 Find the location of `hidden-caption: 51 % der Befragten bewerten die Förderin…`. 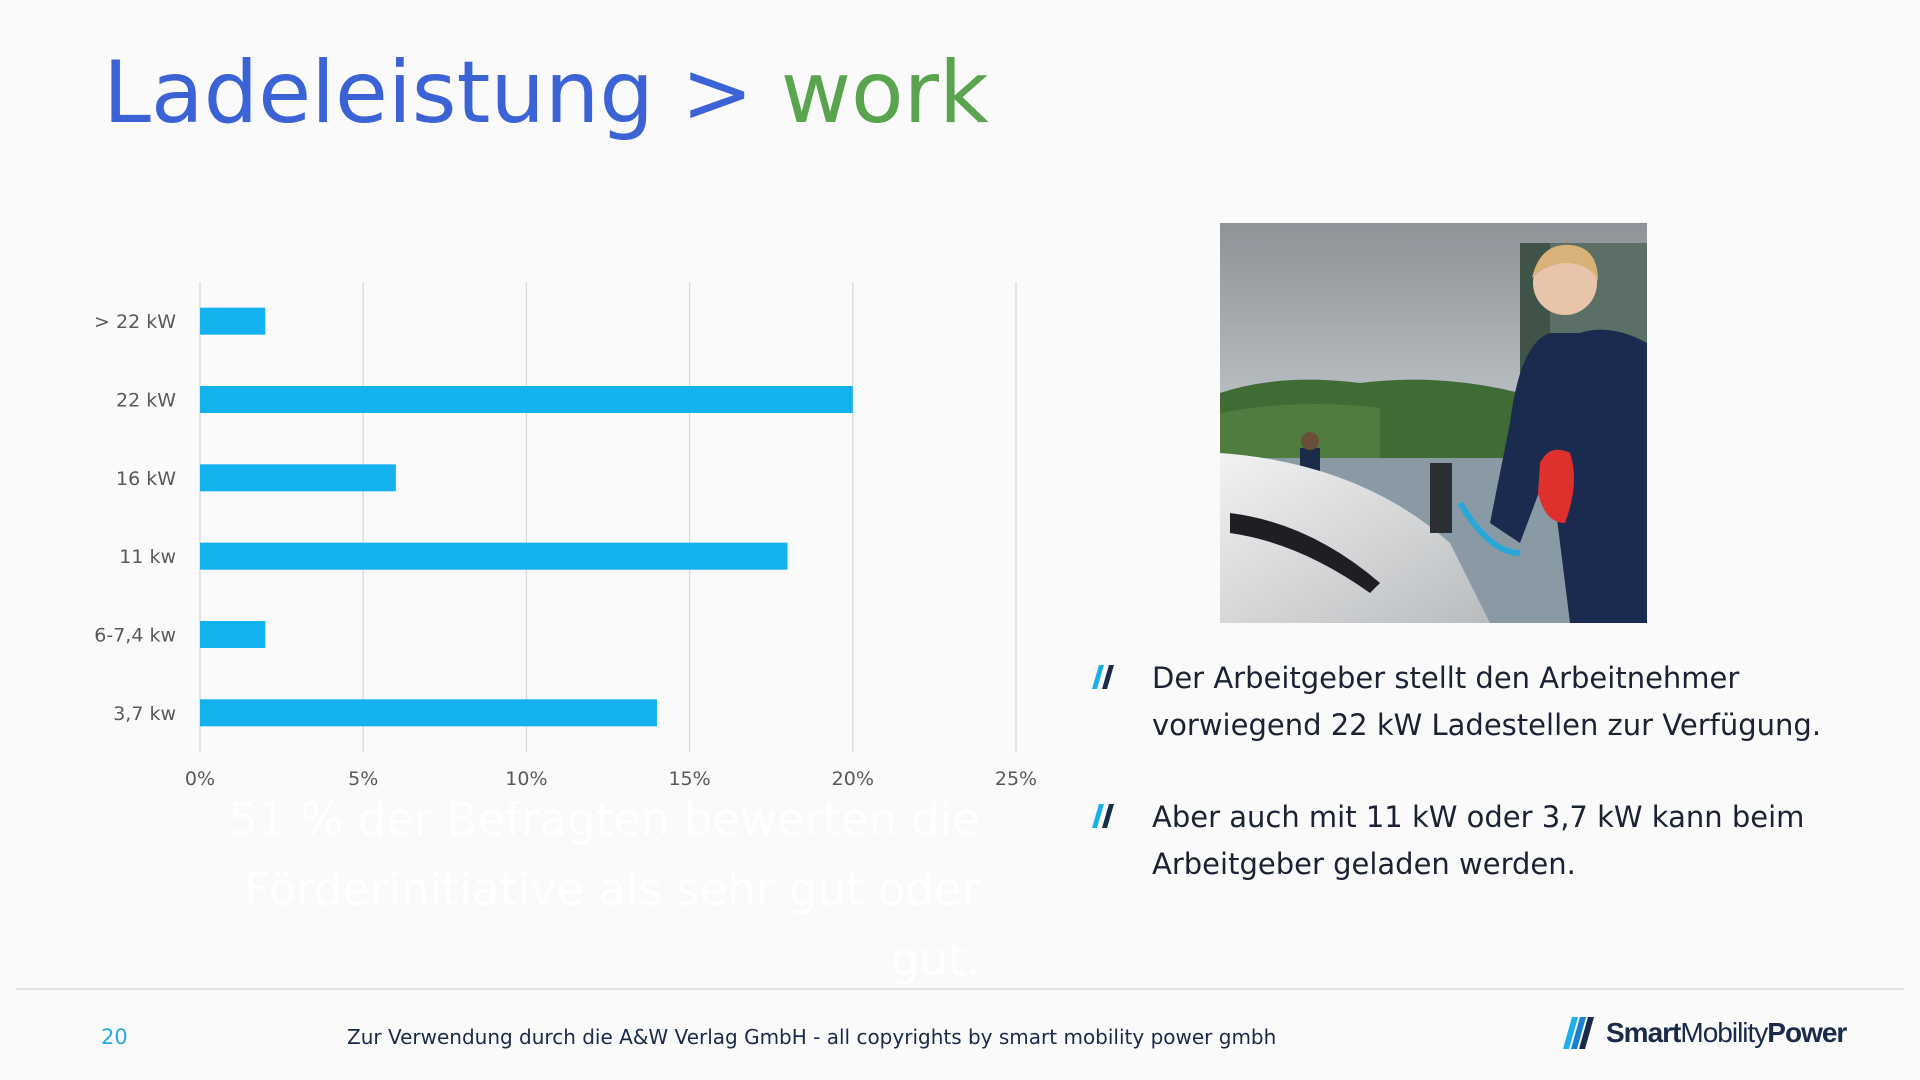

hidden-caption: 51 % der Befragten bewerten die Förderin… is located at coordinates (565, 890).